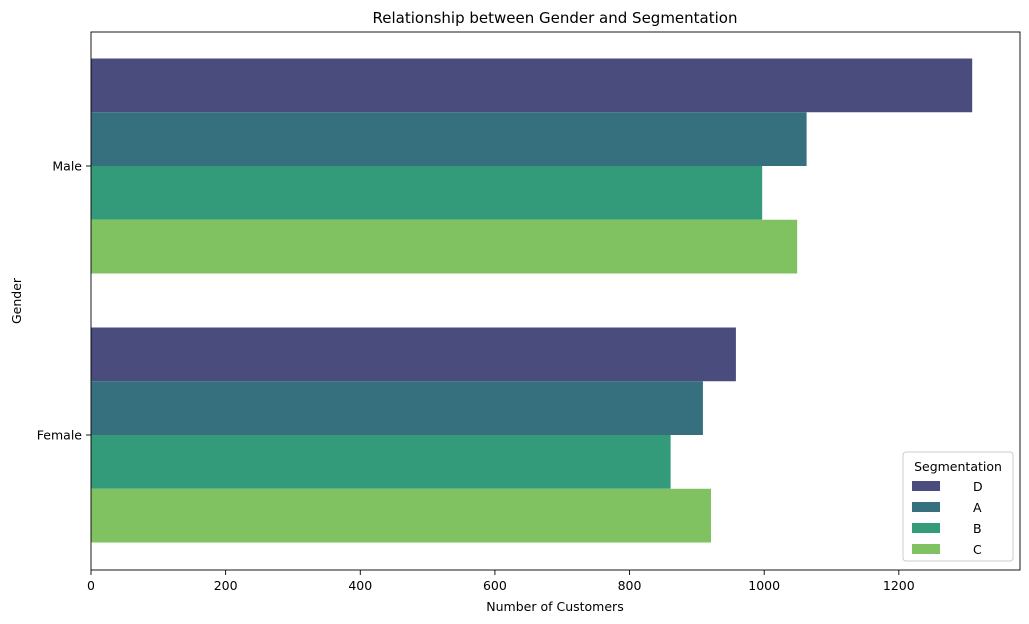  What do you see at coordinates (381, 462) in the screenshot?
I see `bar-female-b` at bounding box center [381, 462].